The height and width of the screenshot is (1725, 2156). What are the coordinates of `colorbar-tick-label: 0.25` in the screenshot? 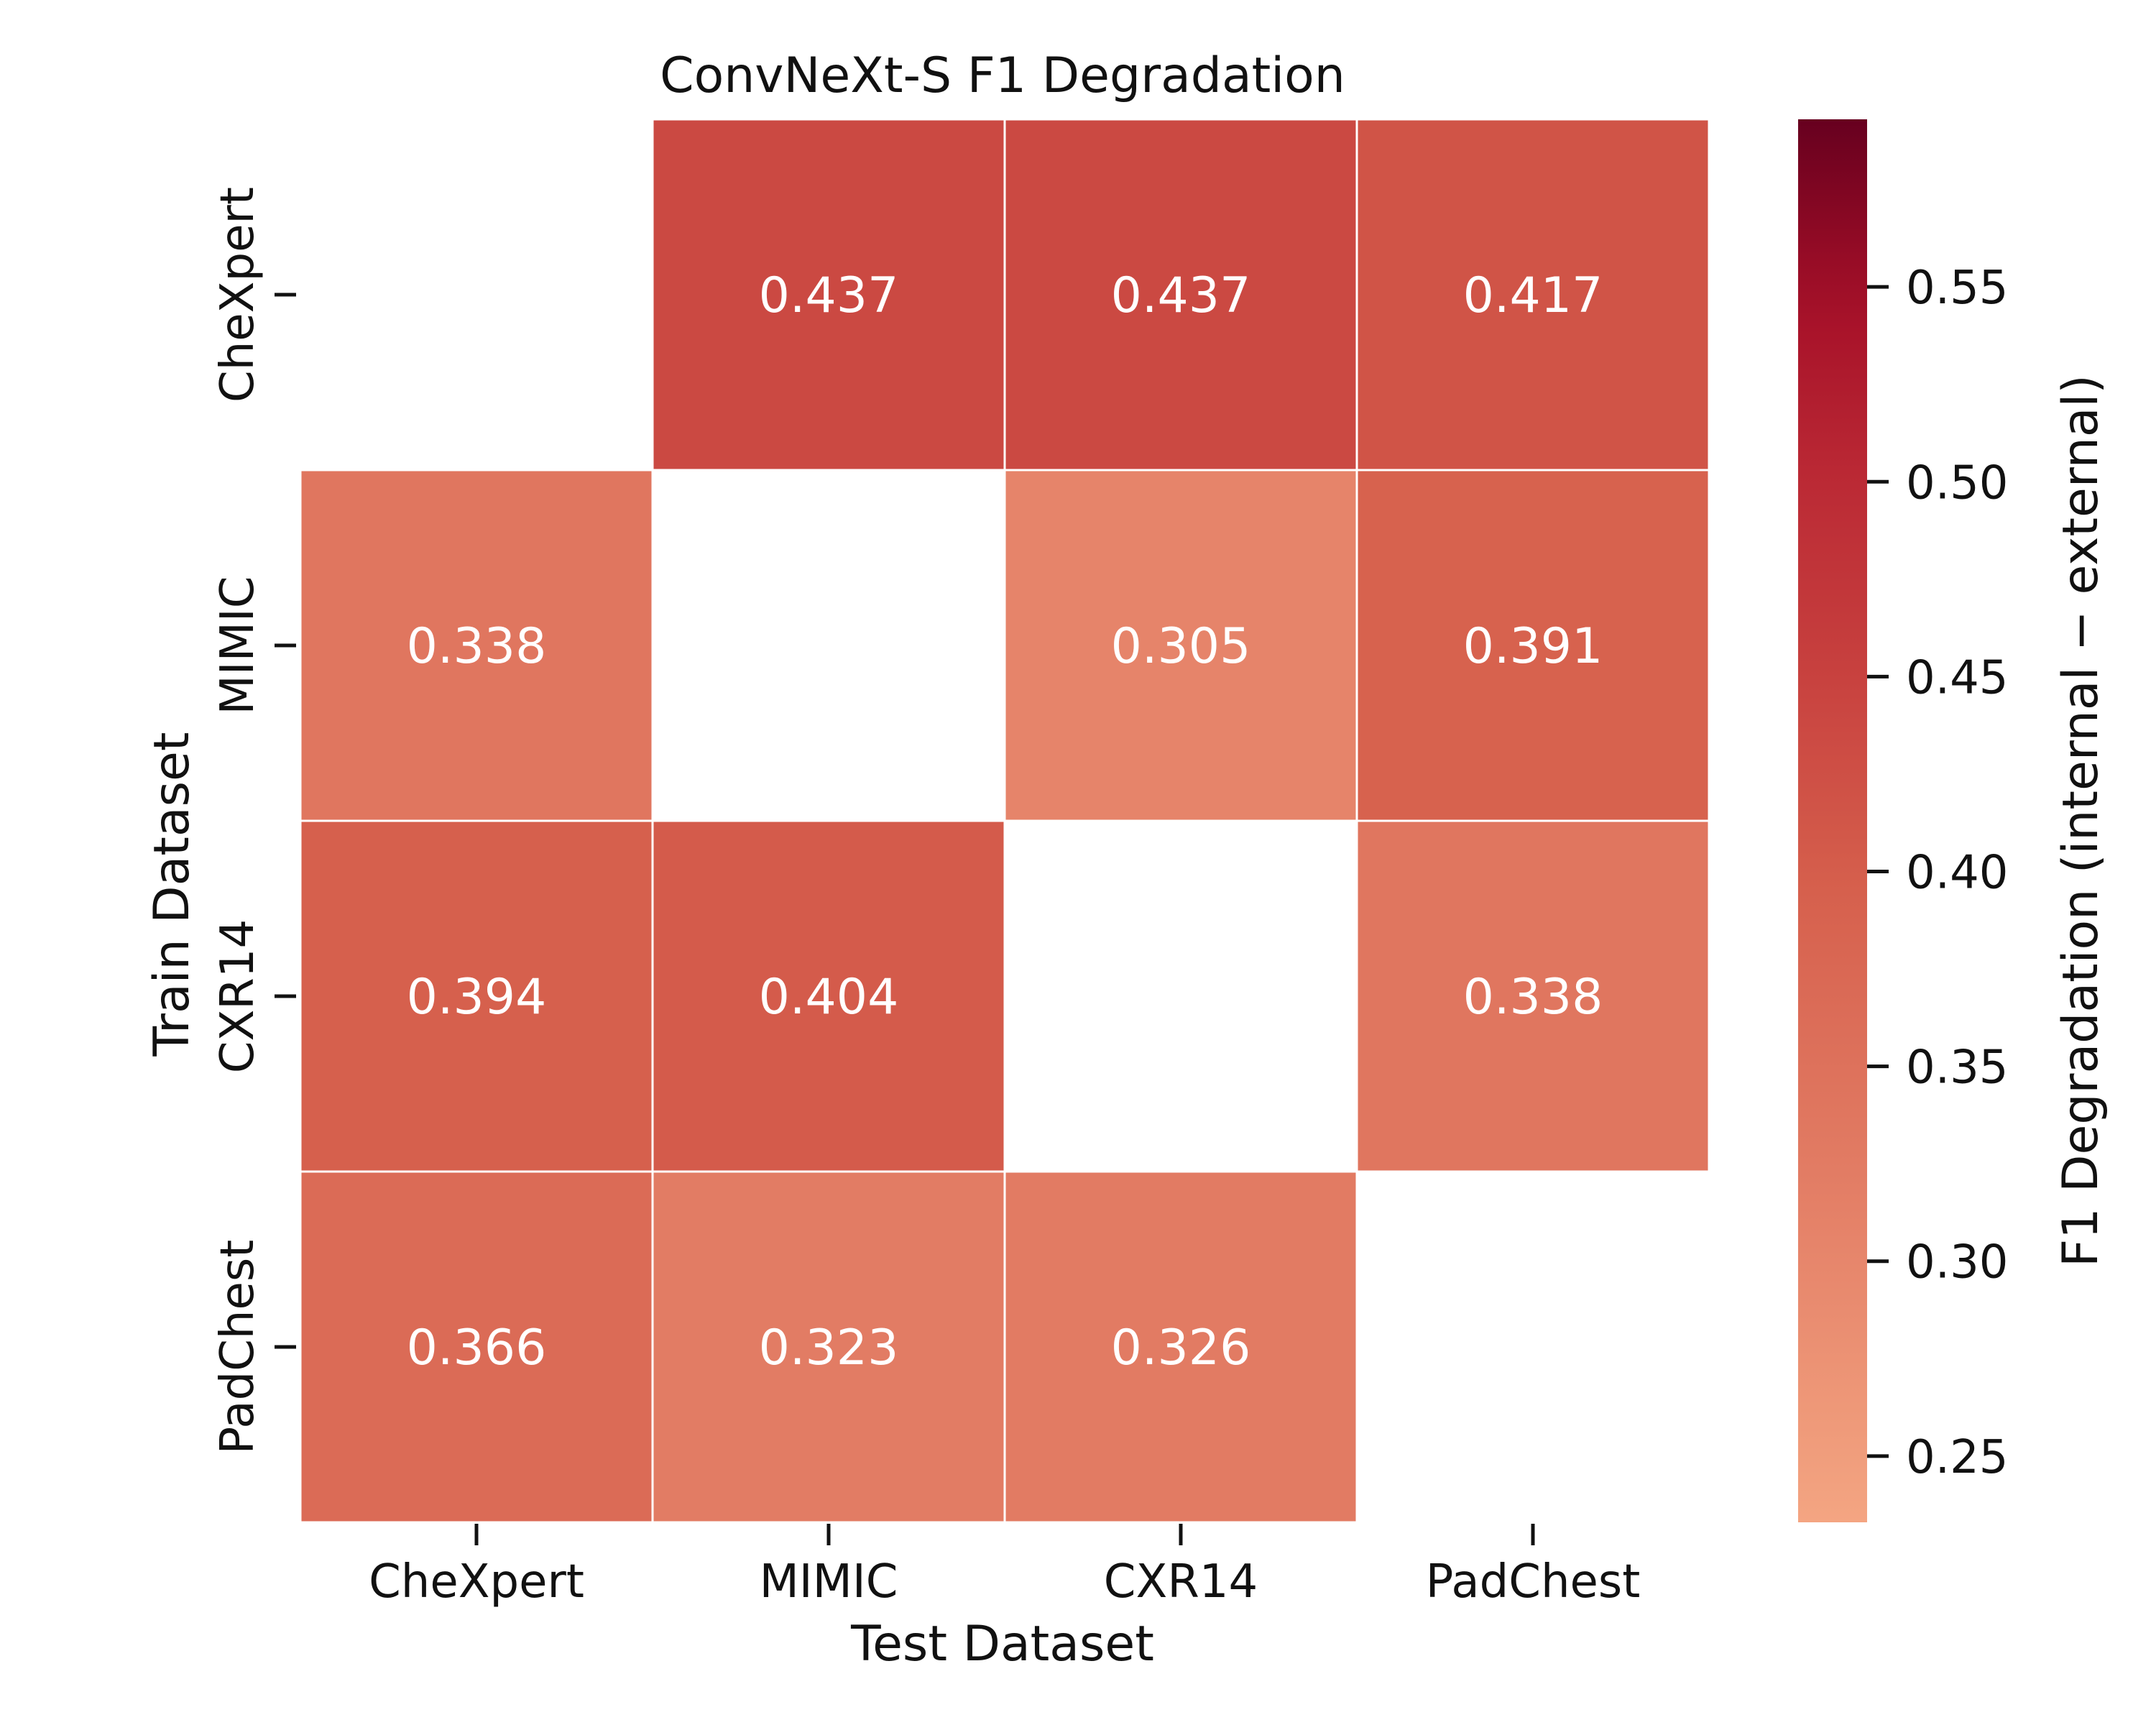 It's located at (1958, 1457).